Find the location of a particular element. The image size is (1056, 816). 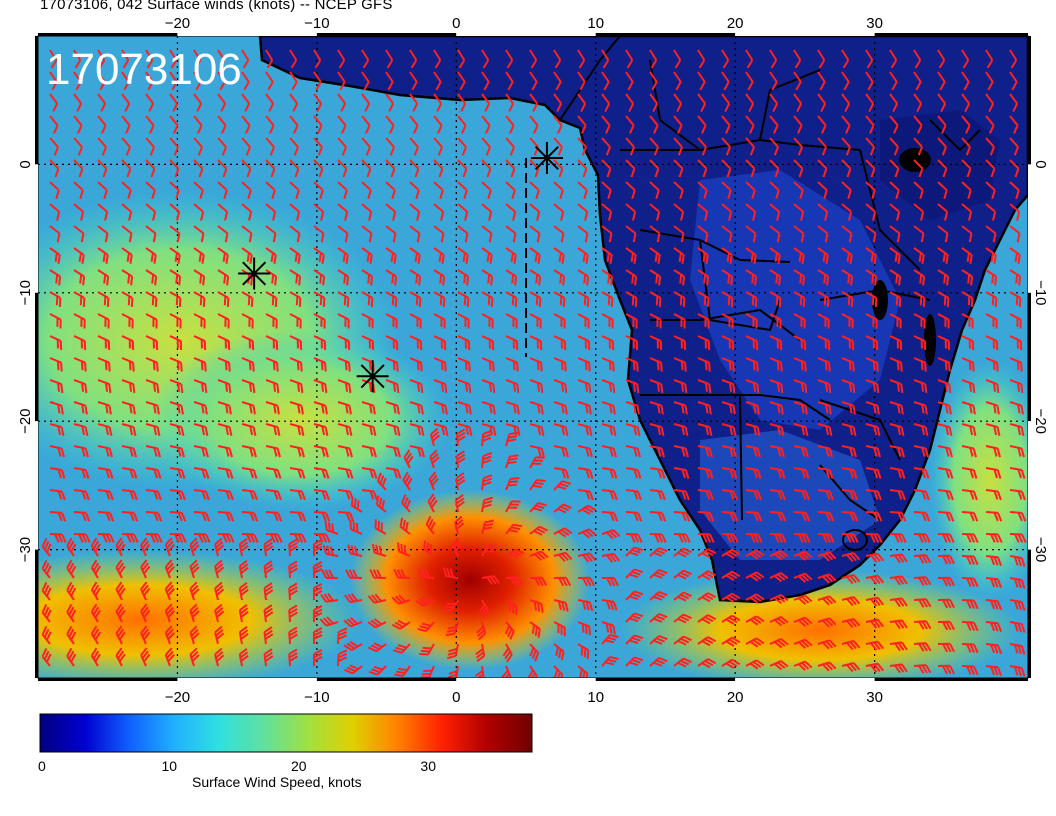

lat-tick-label-right: −30 is located at coordinates (1040, 549).